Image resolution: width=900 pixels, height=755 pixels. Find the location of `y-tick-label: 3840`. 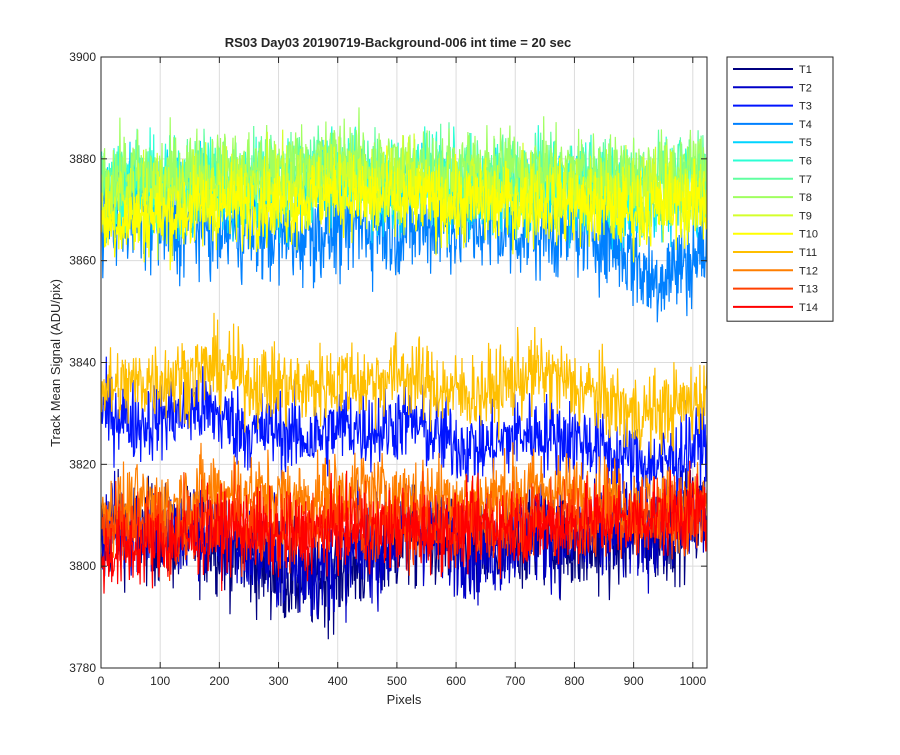

y-tick-label: 3840 is located at coordinates (82, 363).